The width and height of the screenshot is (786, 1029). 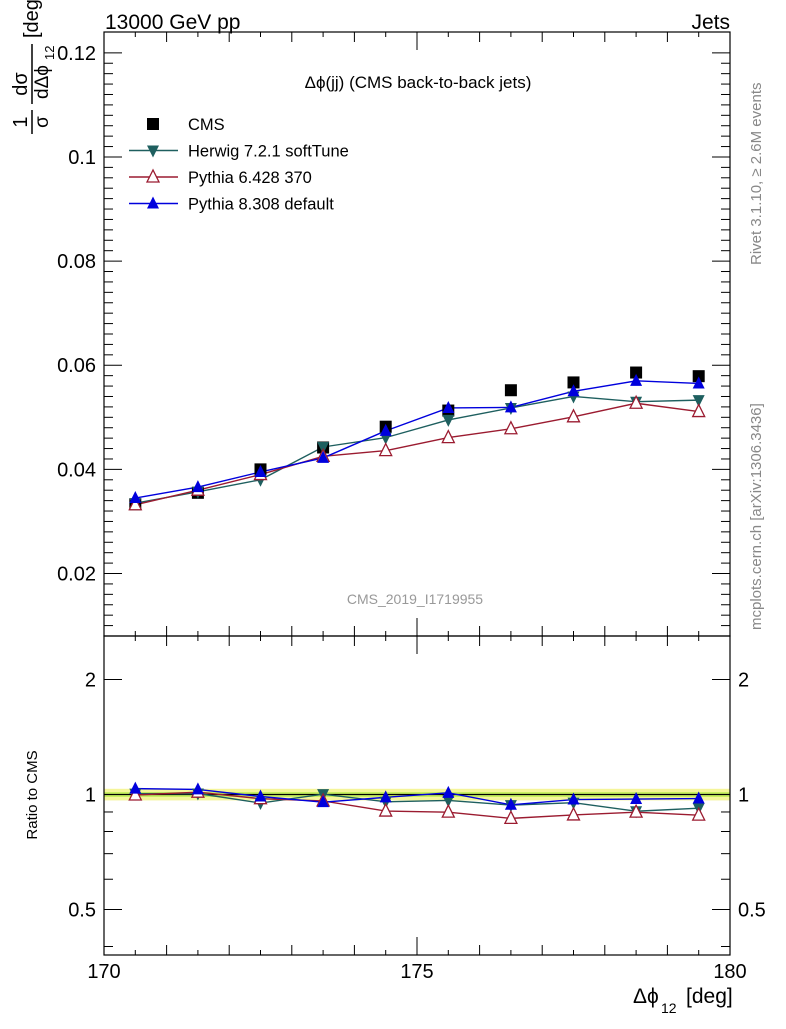 I want to click on y-tick-label: 0.02, so click(x=76, y=575).